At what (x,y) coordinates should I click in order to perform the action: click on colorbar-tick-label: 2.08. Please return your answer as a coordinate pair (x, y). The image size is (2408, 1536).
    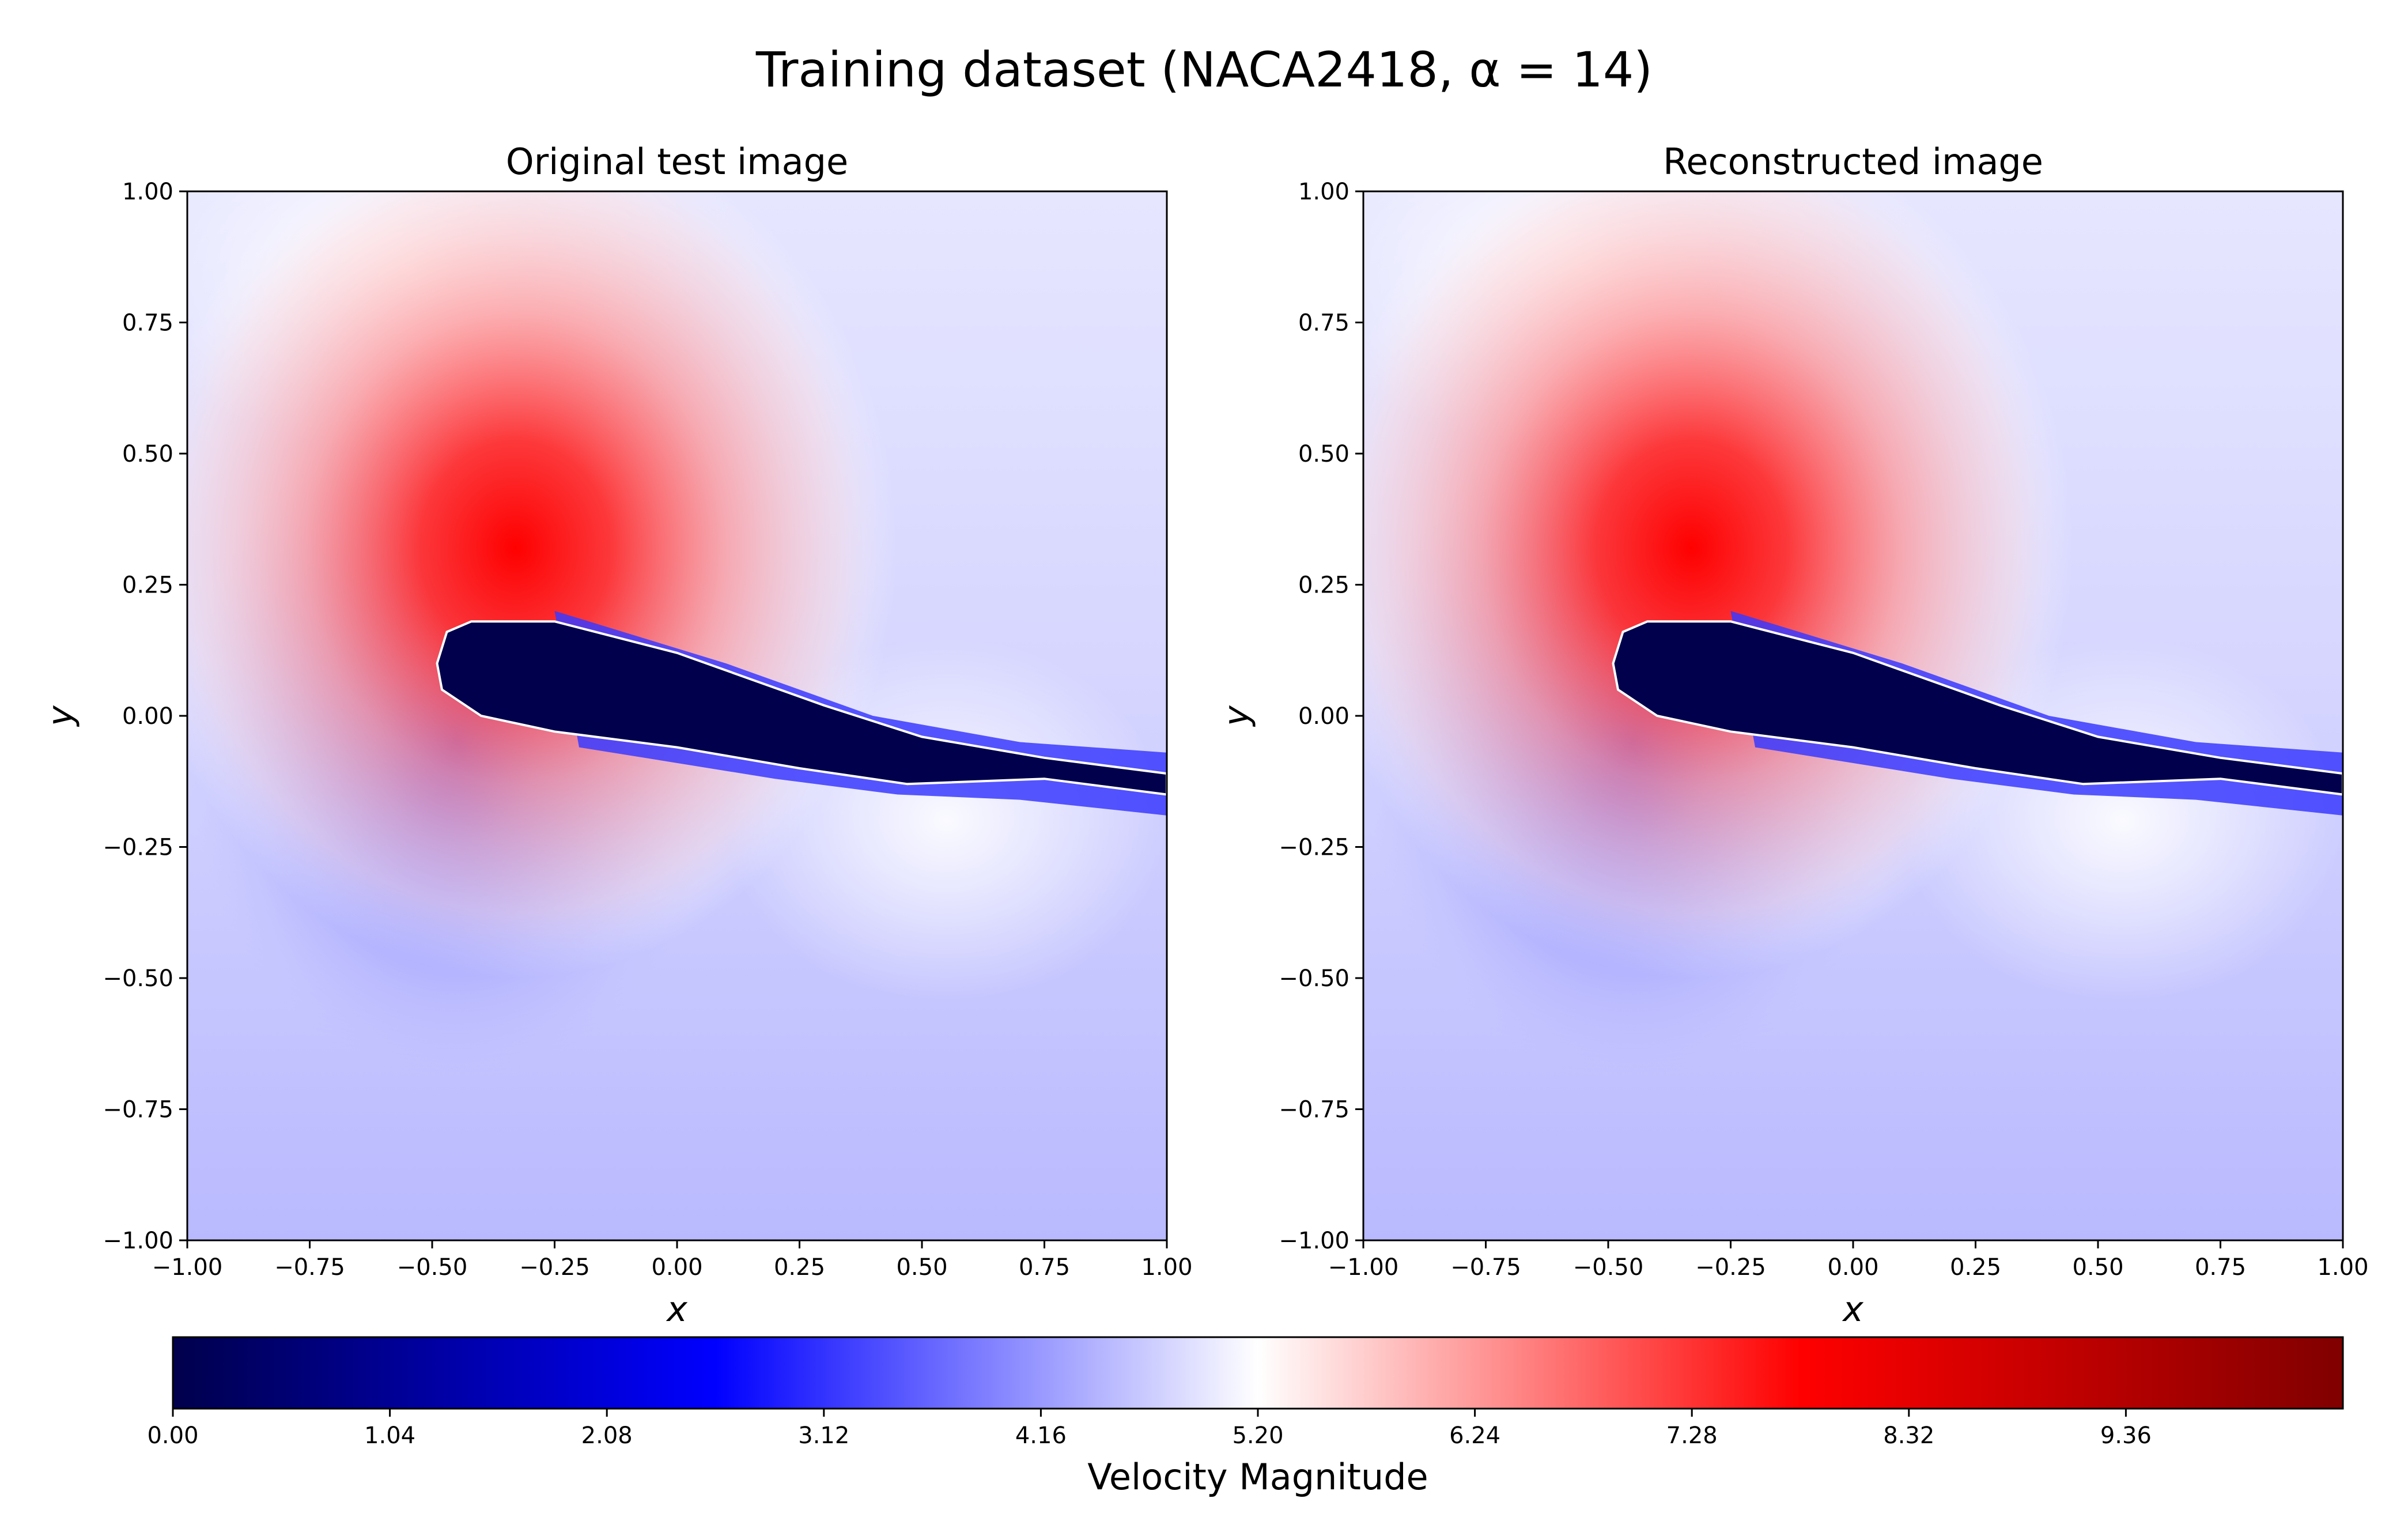
    Looking at the image, I should click on (607, 1435).